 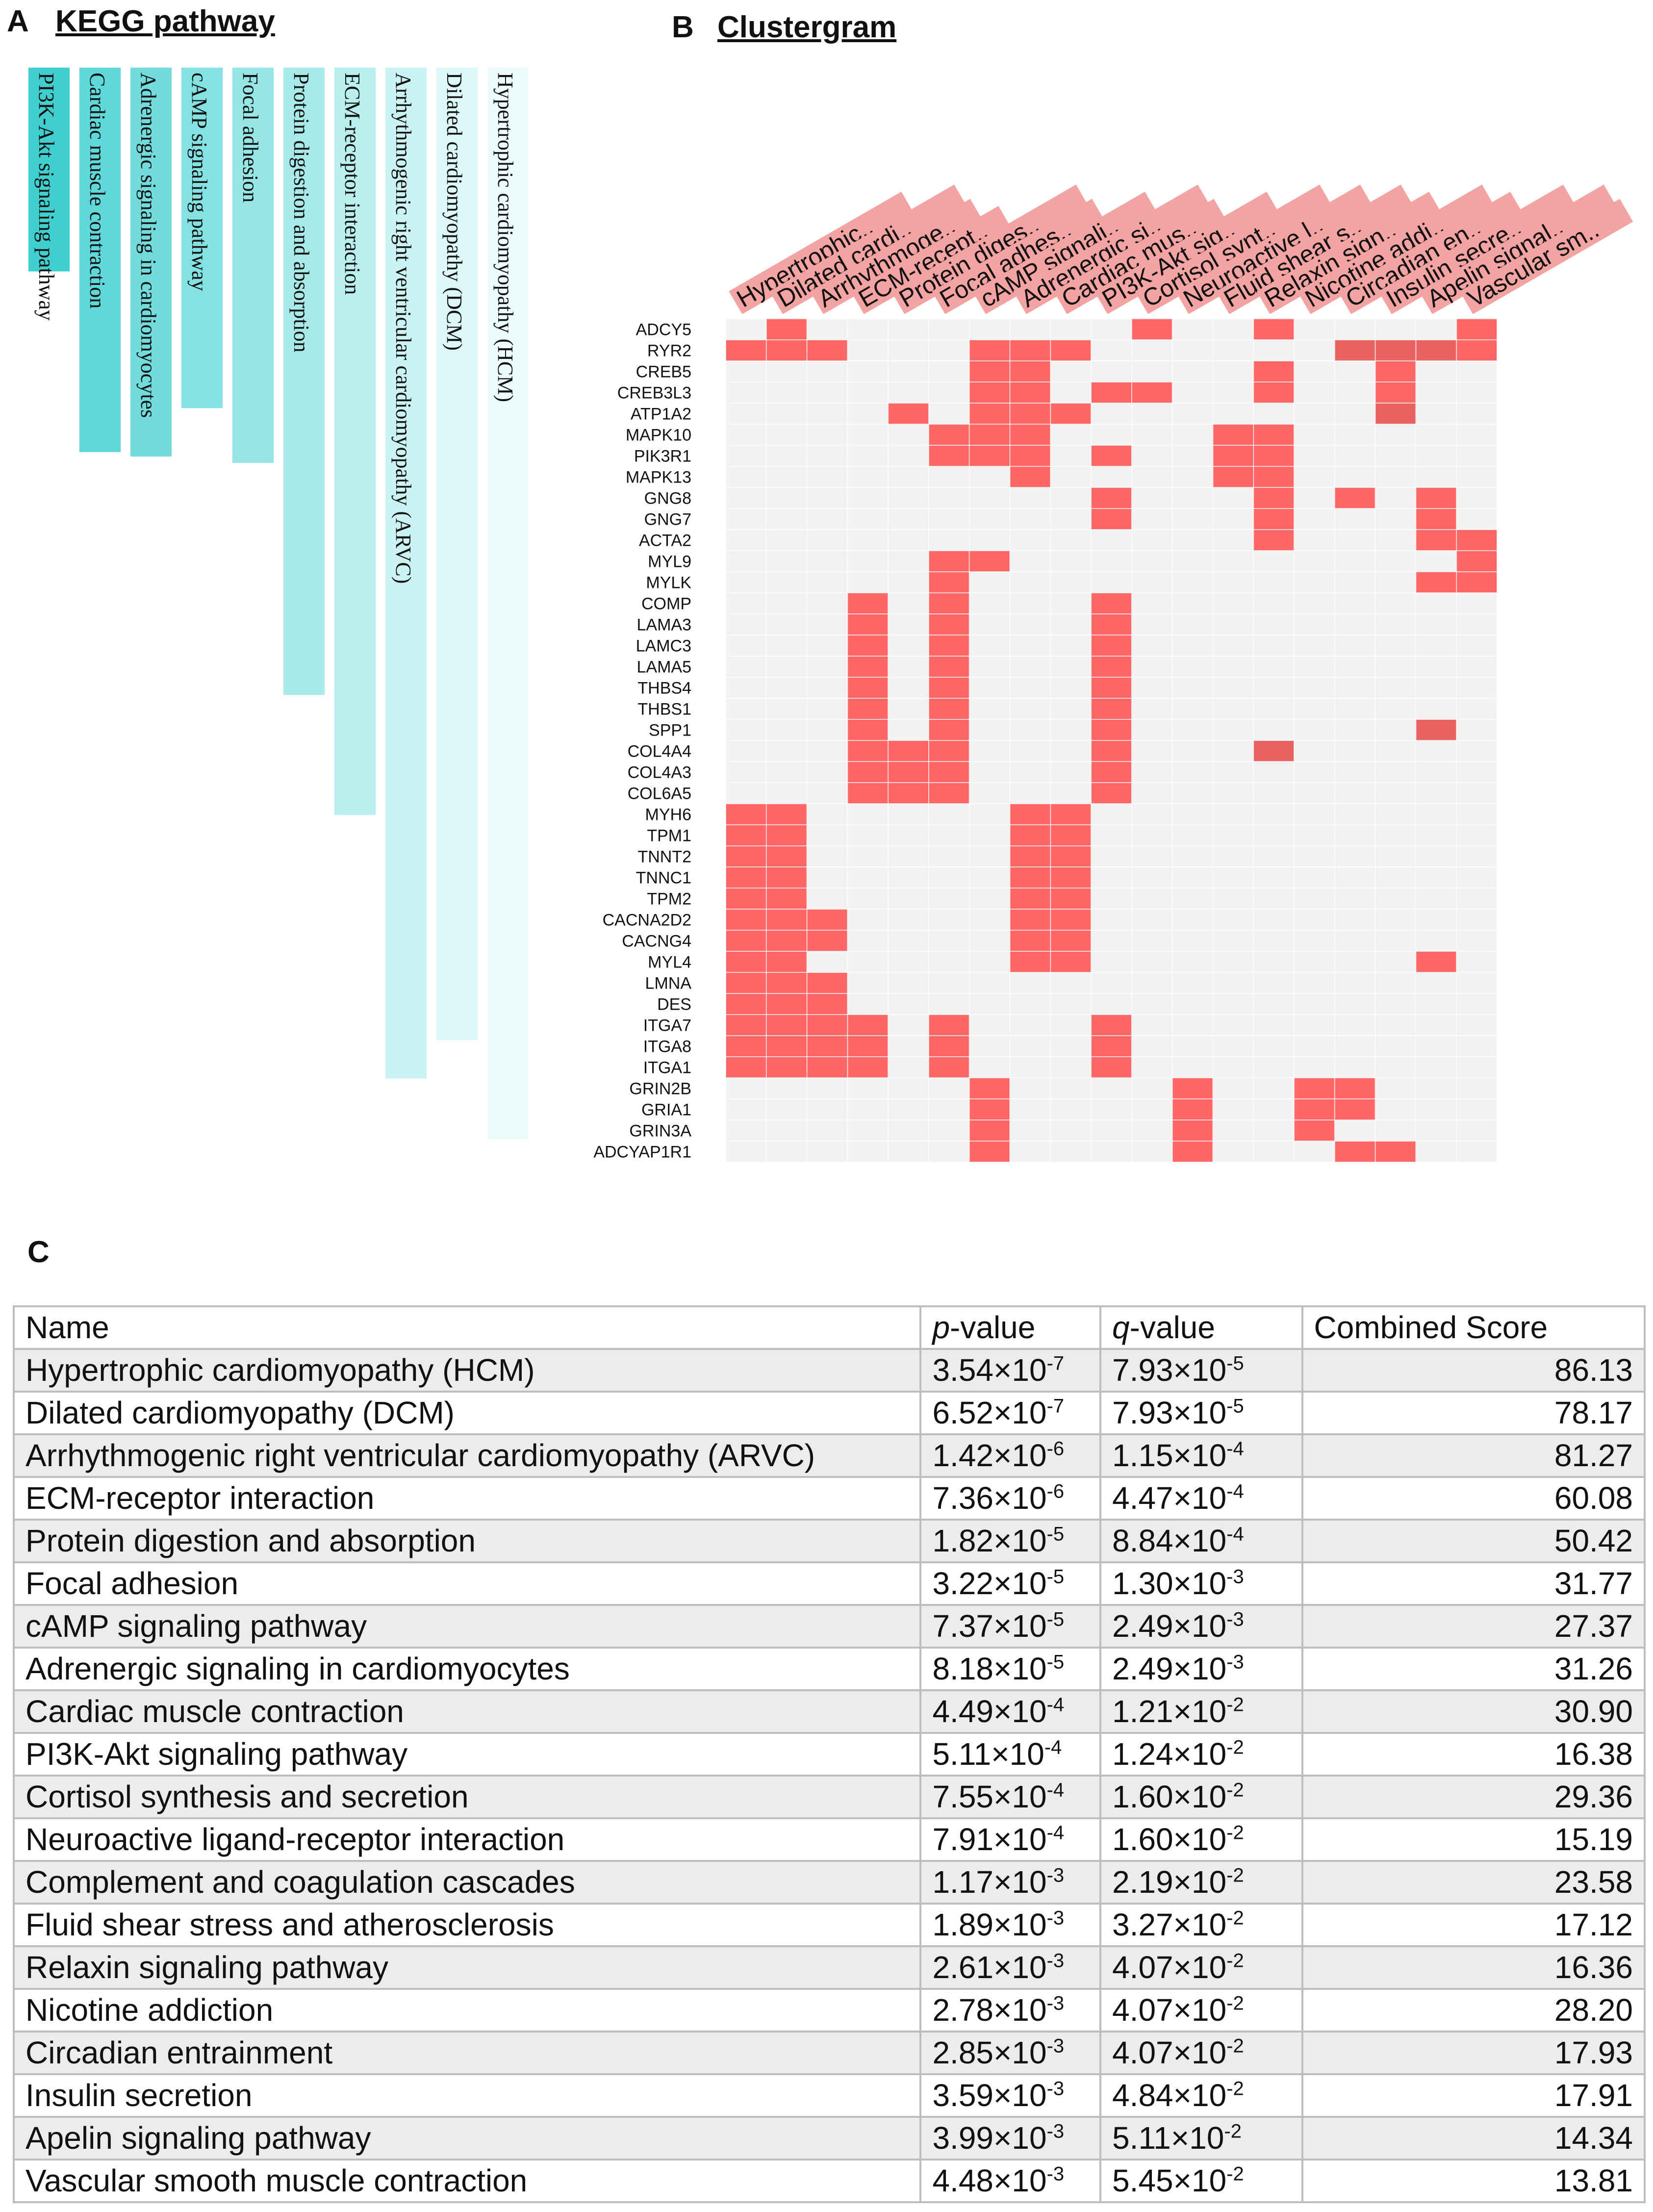 What do you see at coordinates (467, 1967) in the screenshot?
I see `table-cell-name: Relaxin signaling pathway` at bounding box center [467, 1967].